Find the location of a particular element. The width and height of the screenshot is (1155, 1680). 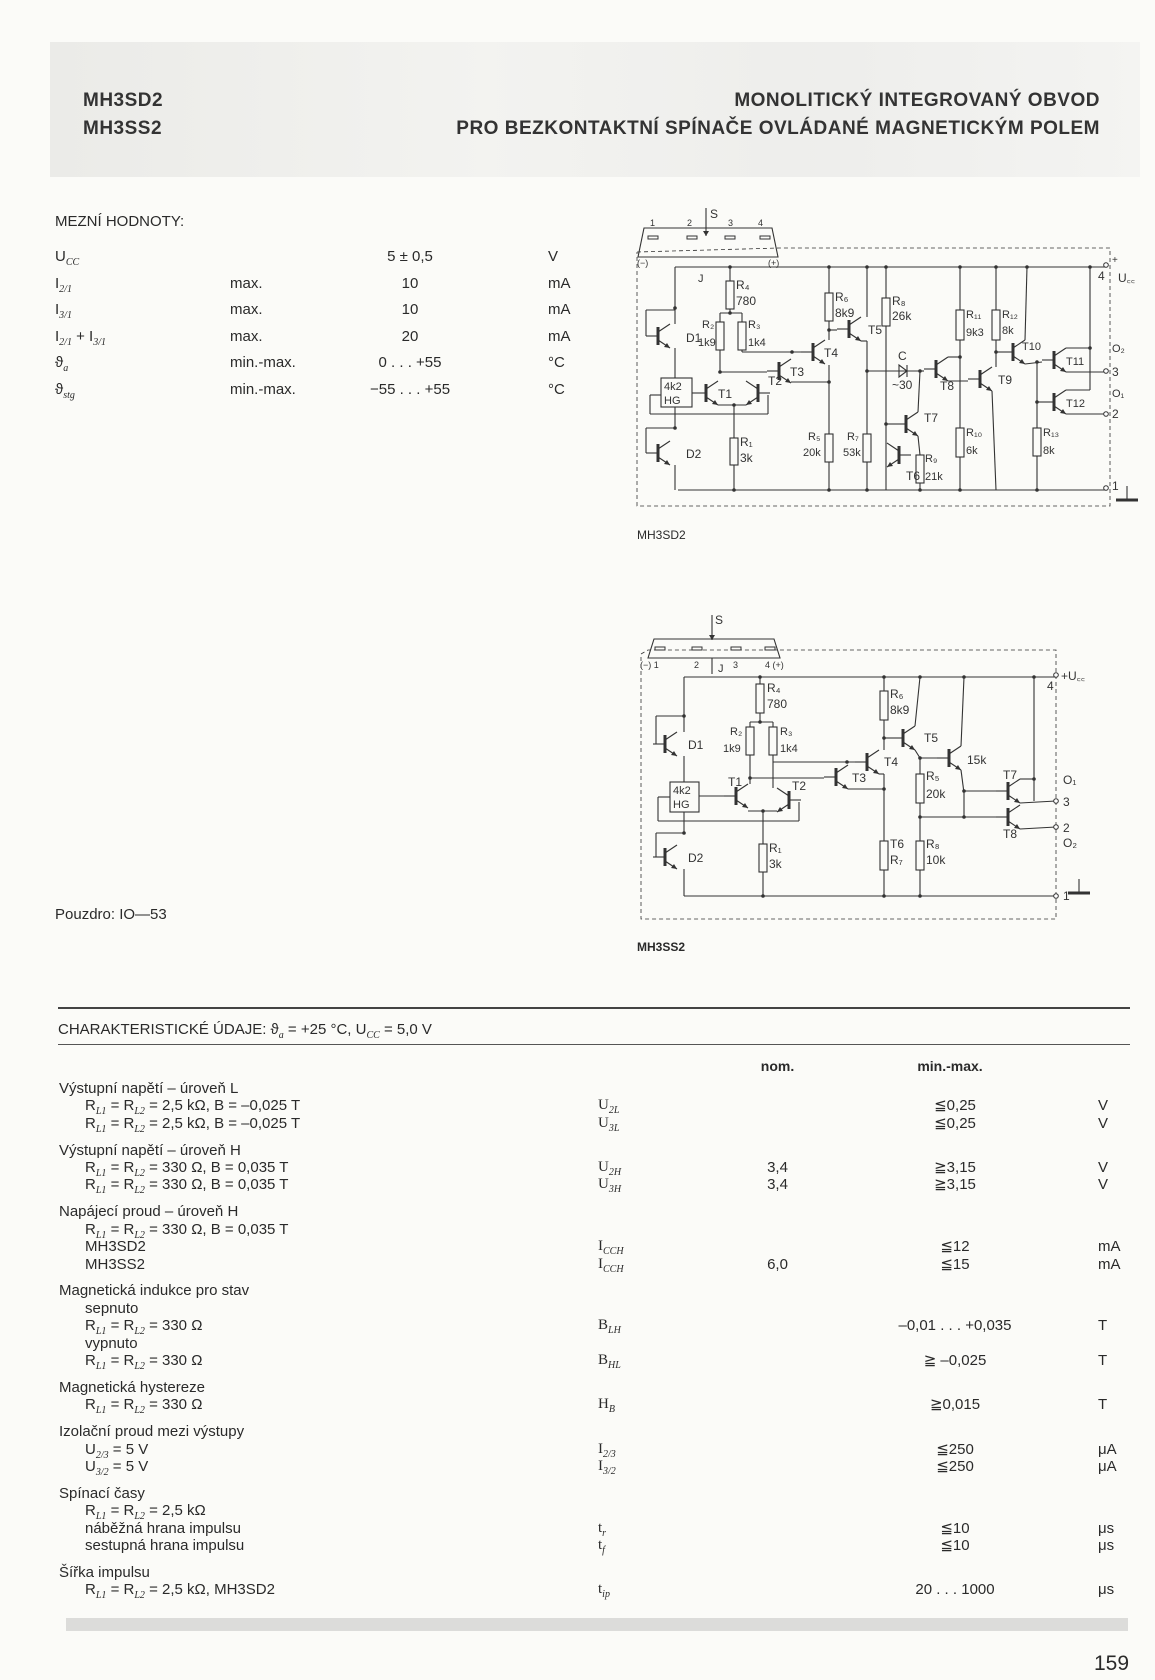

component-label: J is located at coordinates (721, 669).